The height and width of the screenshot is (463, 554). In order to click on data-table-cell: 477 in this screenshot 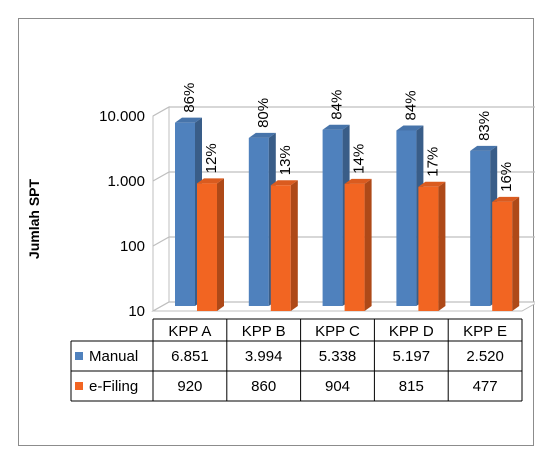, I will do `click(485, 386)`.